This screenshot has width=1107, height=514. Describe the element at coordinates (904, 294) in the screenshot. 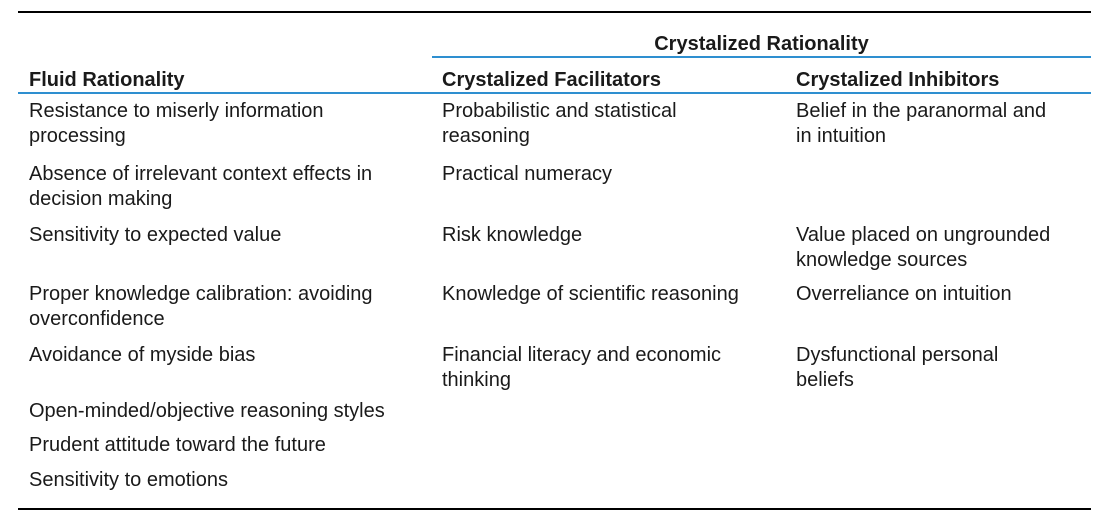

I see `table-cell-inhibitor: Overreliance on intuition` at that location.